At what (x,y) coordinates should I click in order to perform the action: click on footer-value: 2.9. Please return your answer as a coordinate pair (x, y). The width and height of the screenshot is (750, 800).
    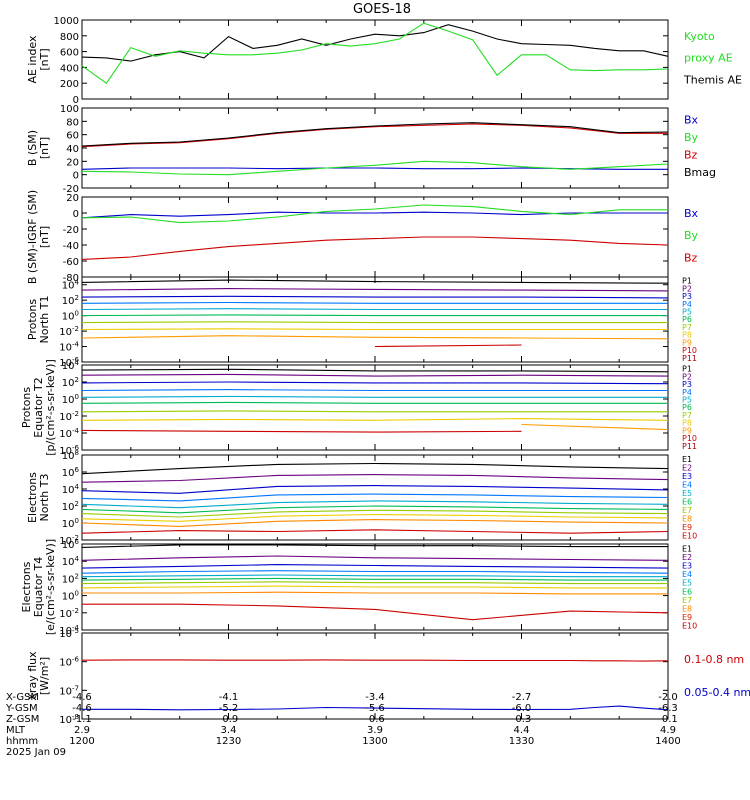
    Looking at the image, I should click on (82, 730).